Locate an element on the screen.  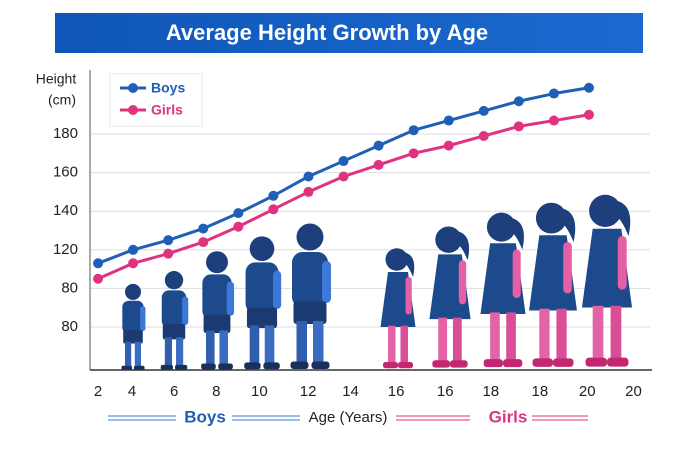
x-axis-label: Age (Years) is located at coordinates (348, 417).